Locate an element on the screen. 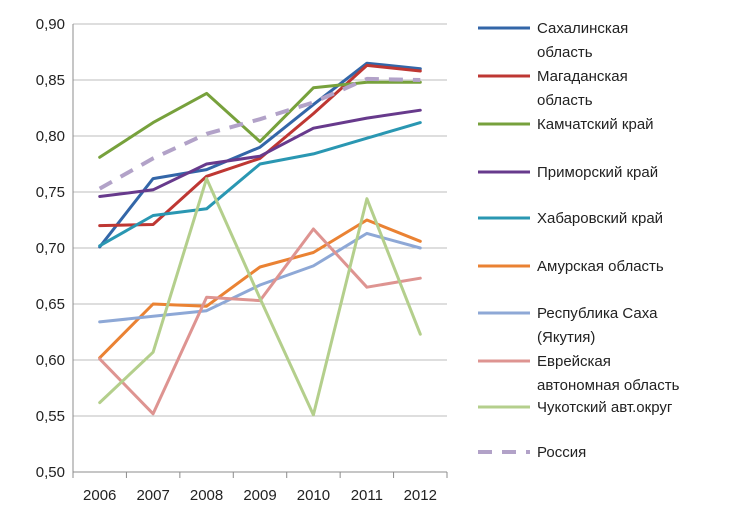  legend-entry: Сахалинская область is located at coordinates (553, 40).